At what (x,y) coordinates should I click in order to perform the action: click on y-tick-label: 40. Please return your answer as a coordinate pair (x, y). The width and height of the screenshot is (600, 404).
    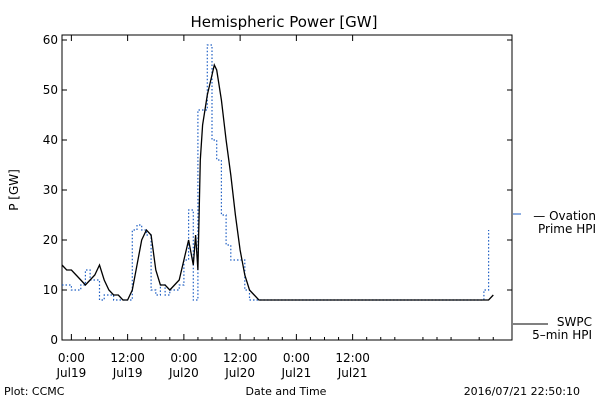
    Looking at the image, I should click on (50, 140).